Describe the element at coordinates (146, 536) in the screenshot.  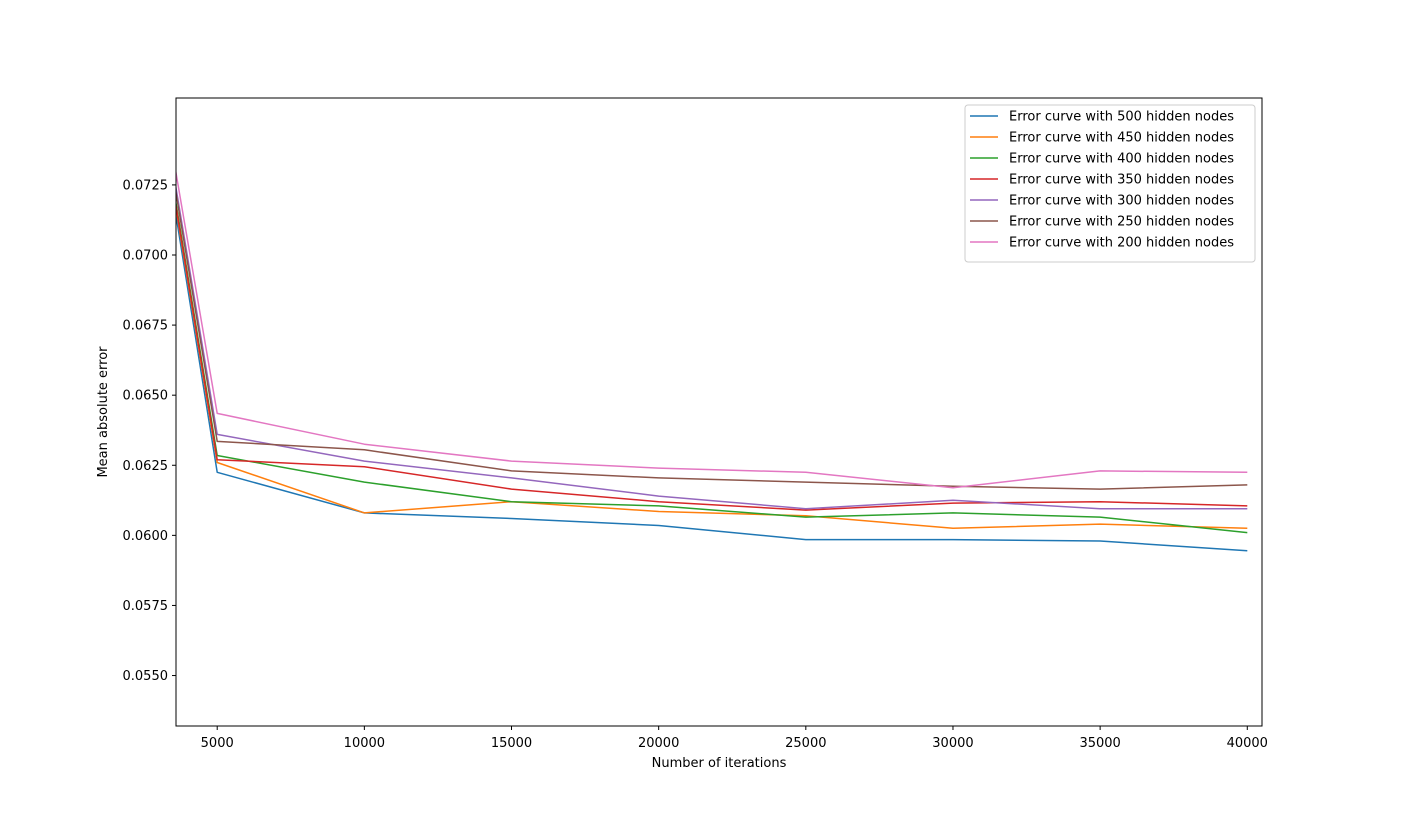
I see `y-tick-label: 0.0600` at that location.